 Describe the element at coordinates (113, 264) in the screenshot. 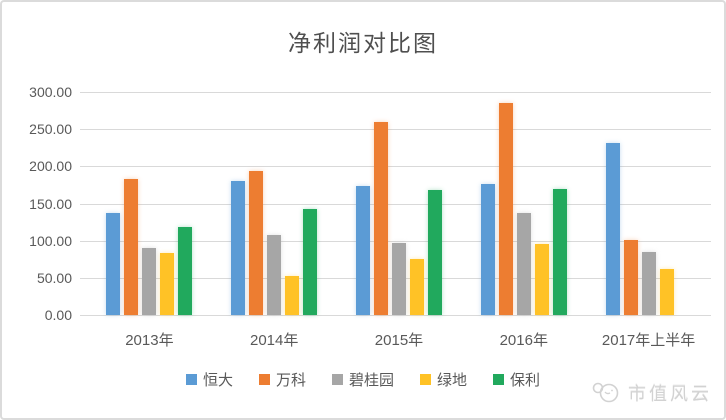

I see `bar-恒大-2013年` at that location.